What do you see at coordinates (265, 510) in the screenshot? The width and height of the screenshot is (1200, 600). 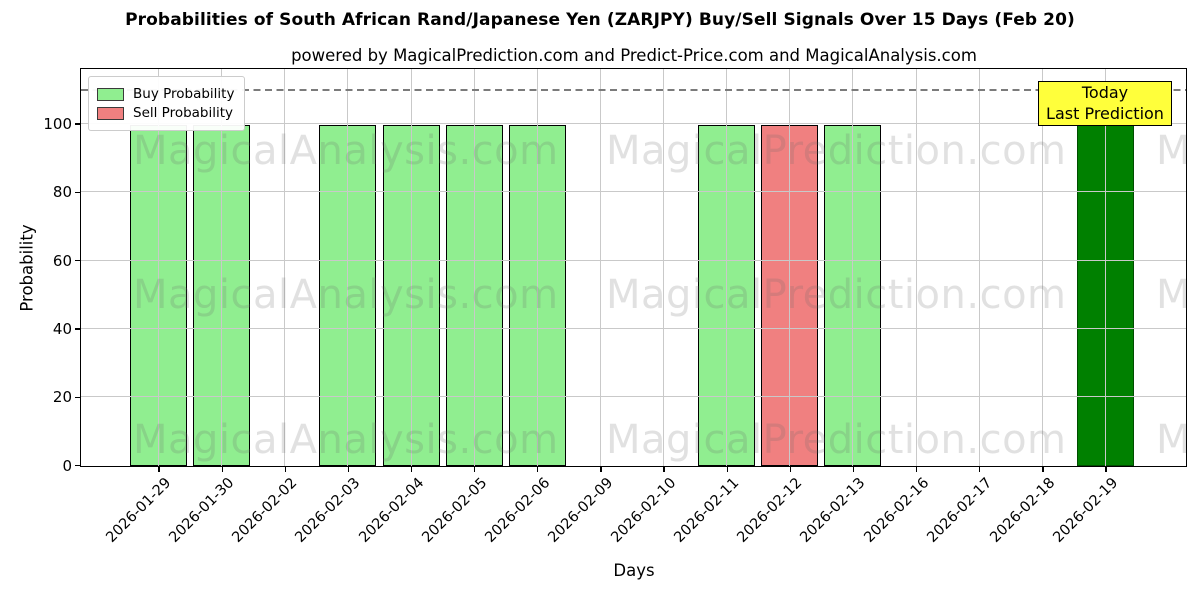 I see `x-tick-label-2026-02-02: 2026-02-02` at bounding box center [265, 510].